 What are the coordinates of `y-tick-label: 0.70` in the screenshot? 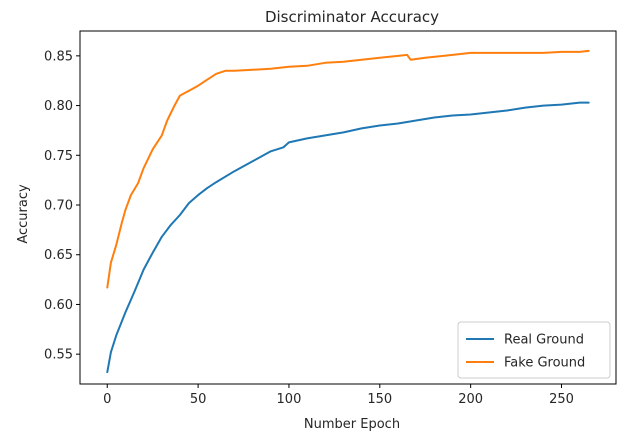 It's located at (58, 206).